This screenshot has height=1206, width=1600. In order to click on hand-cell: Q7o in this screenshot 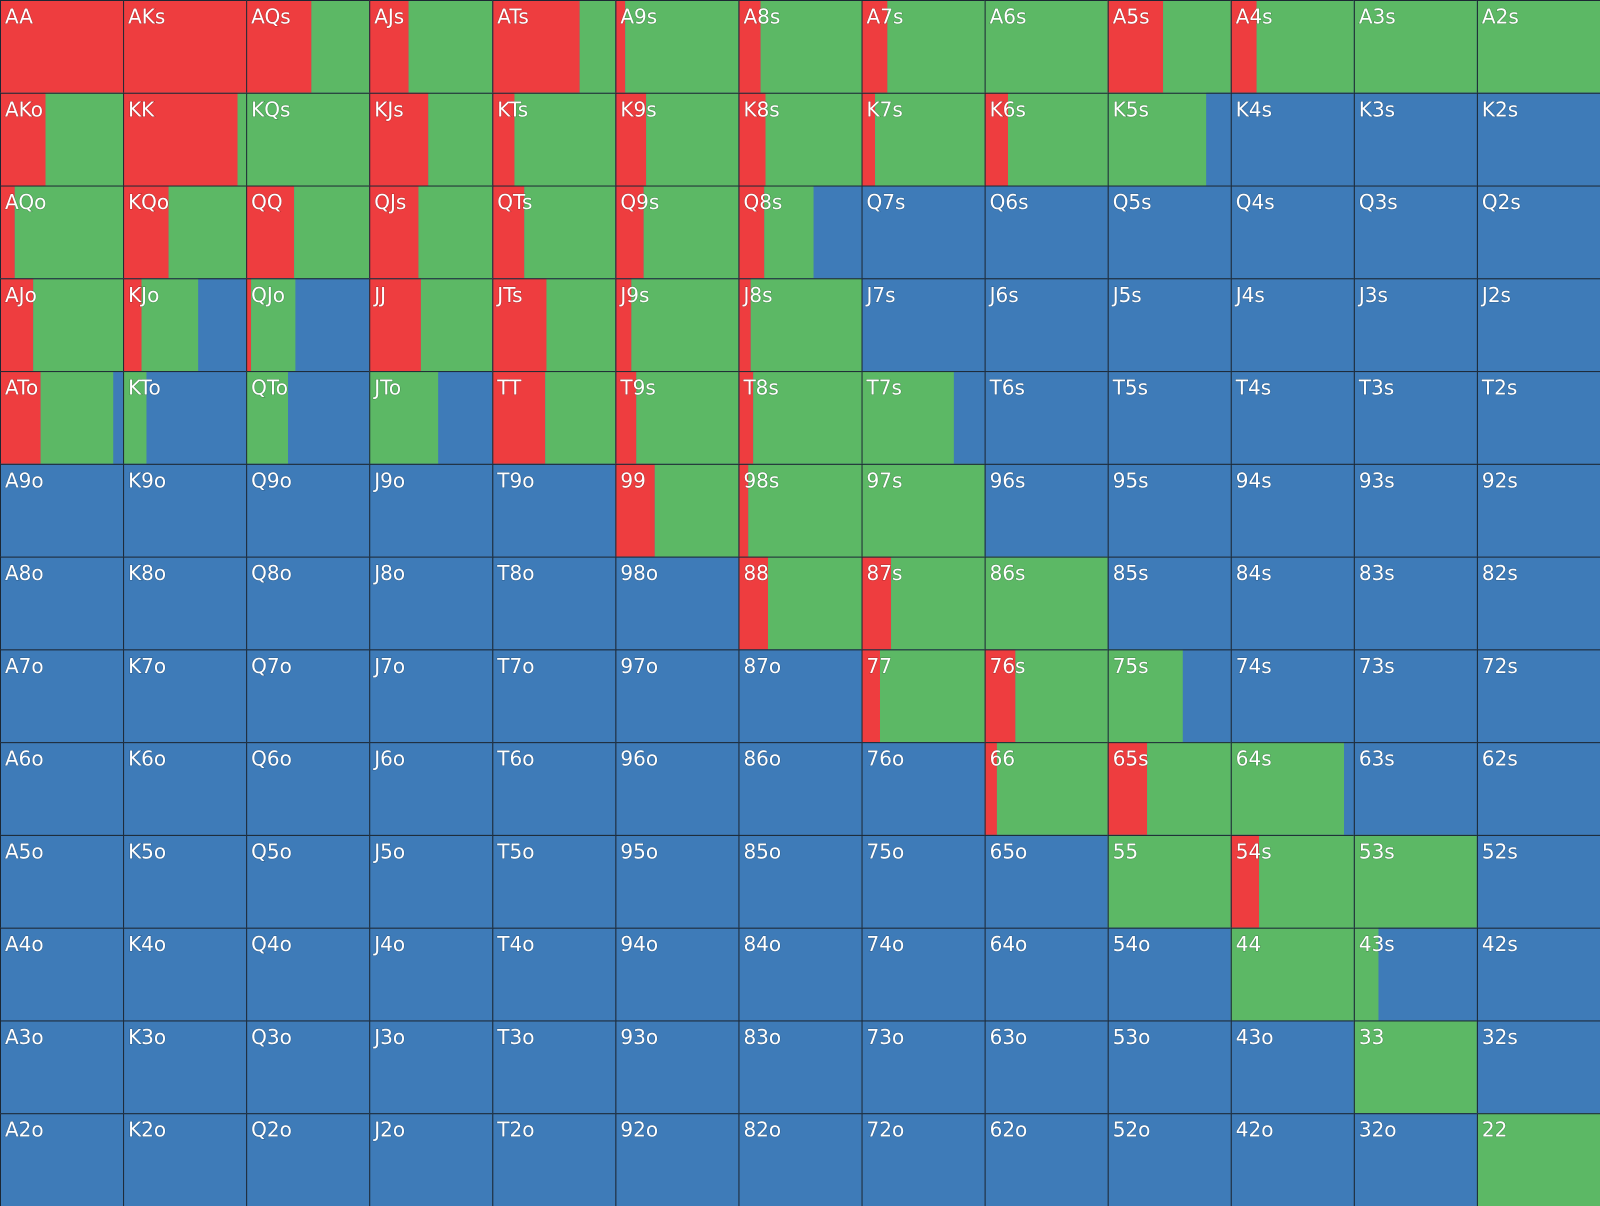, I will do `click(308, 696)`.